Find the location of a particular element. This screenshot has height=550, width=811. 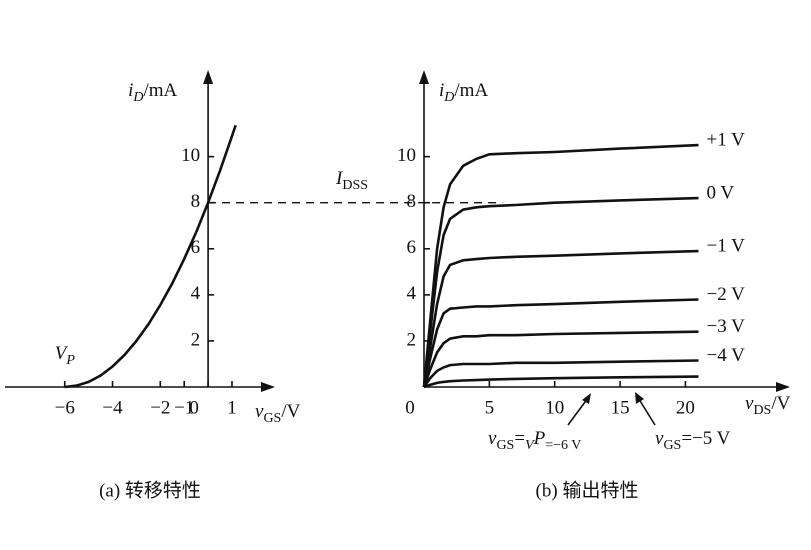

reference-label: IDSS is located at coordinates (351, 180).